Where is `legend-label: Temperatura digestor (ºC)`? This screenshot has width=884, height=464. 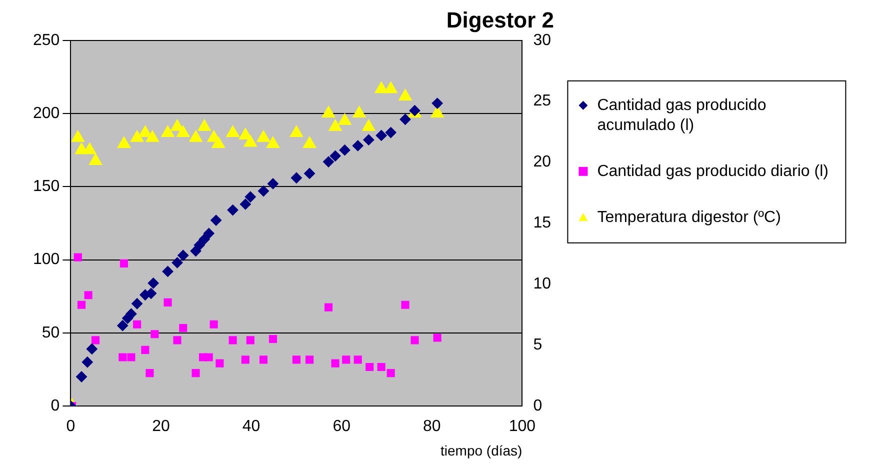 legend-label: Temperatura digestor (ºC) is located at coordinates (689, 217).